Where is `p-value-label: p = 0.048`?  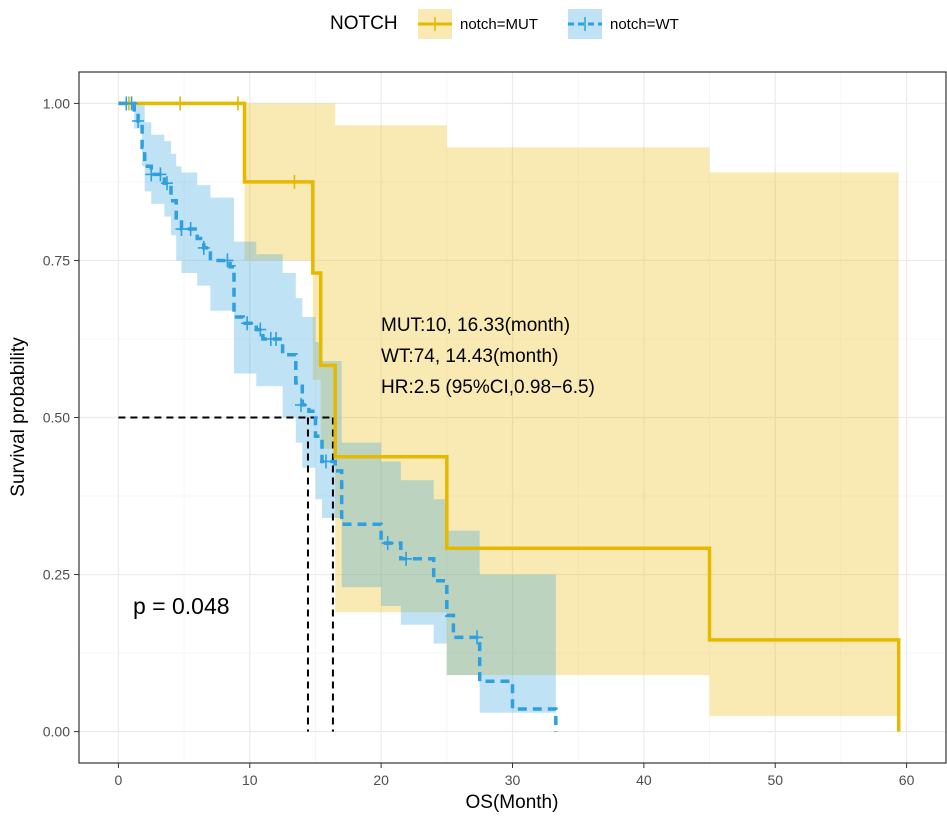 p-value-label: p = 0.048 is located at coordinates (181, 606).